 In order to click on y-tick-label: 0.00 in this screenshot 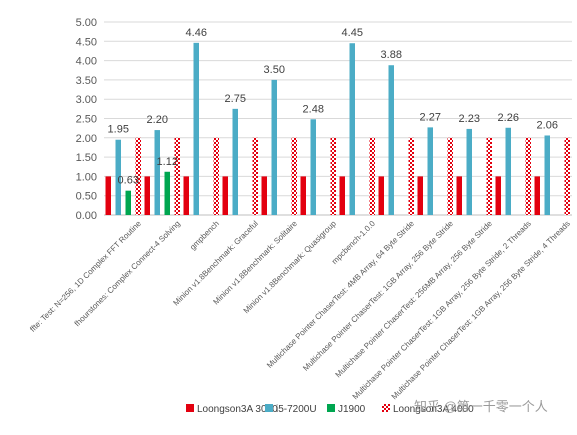, I will do `click(86, 216)`.